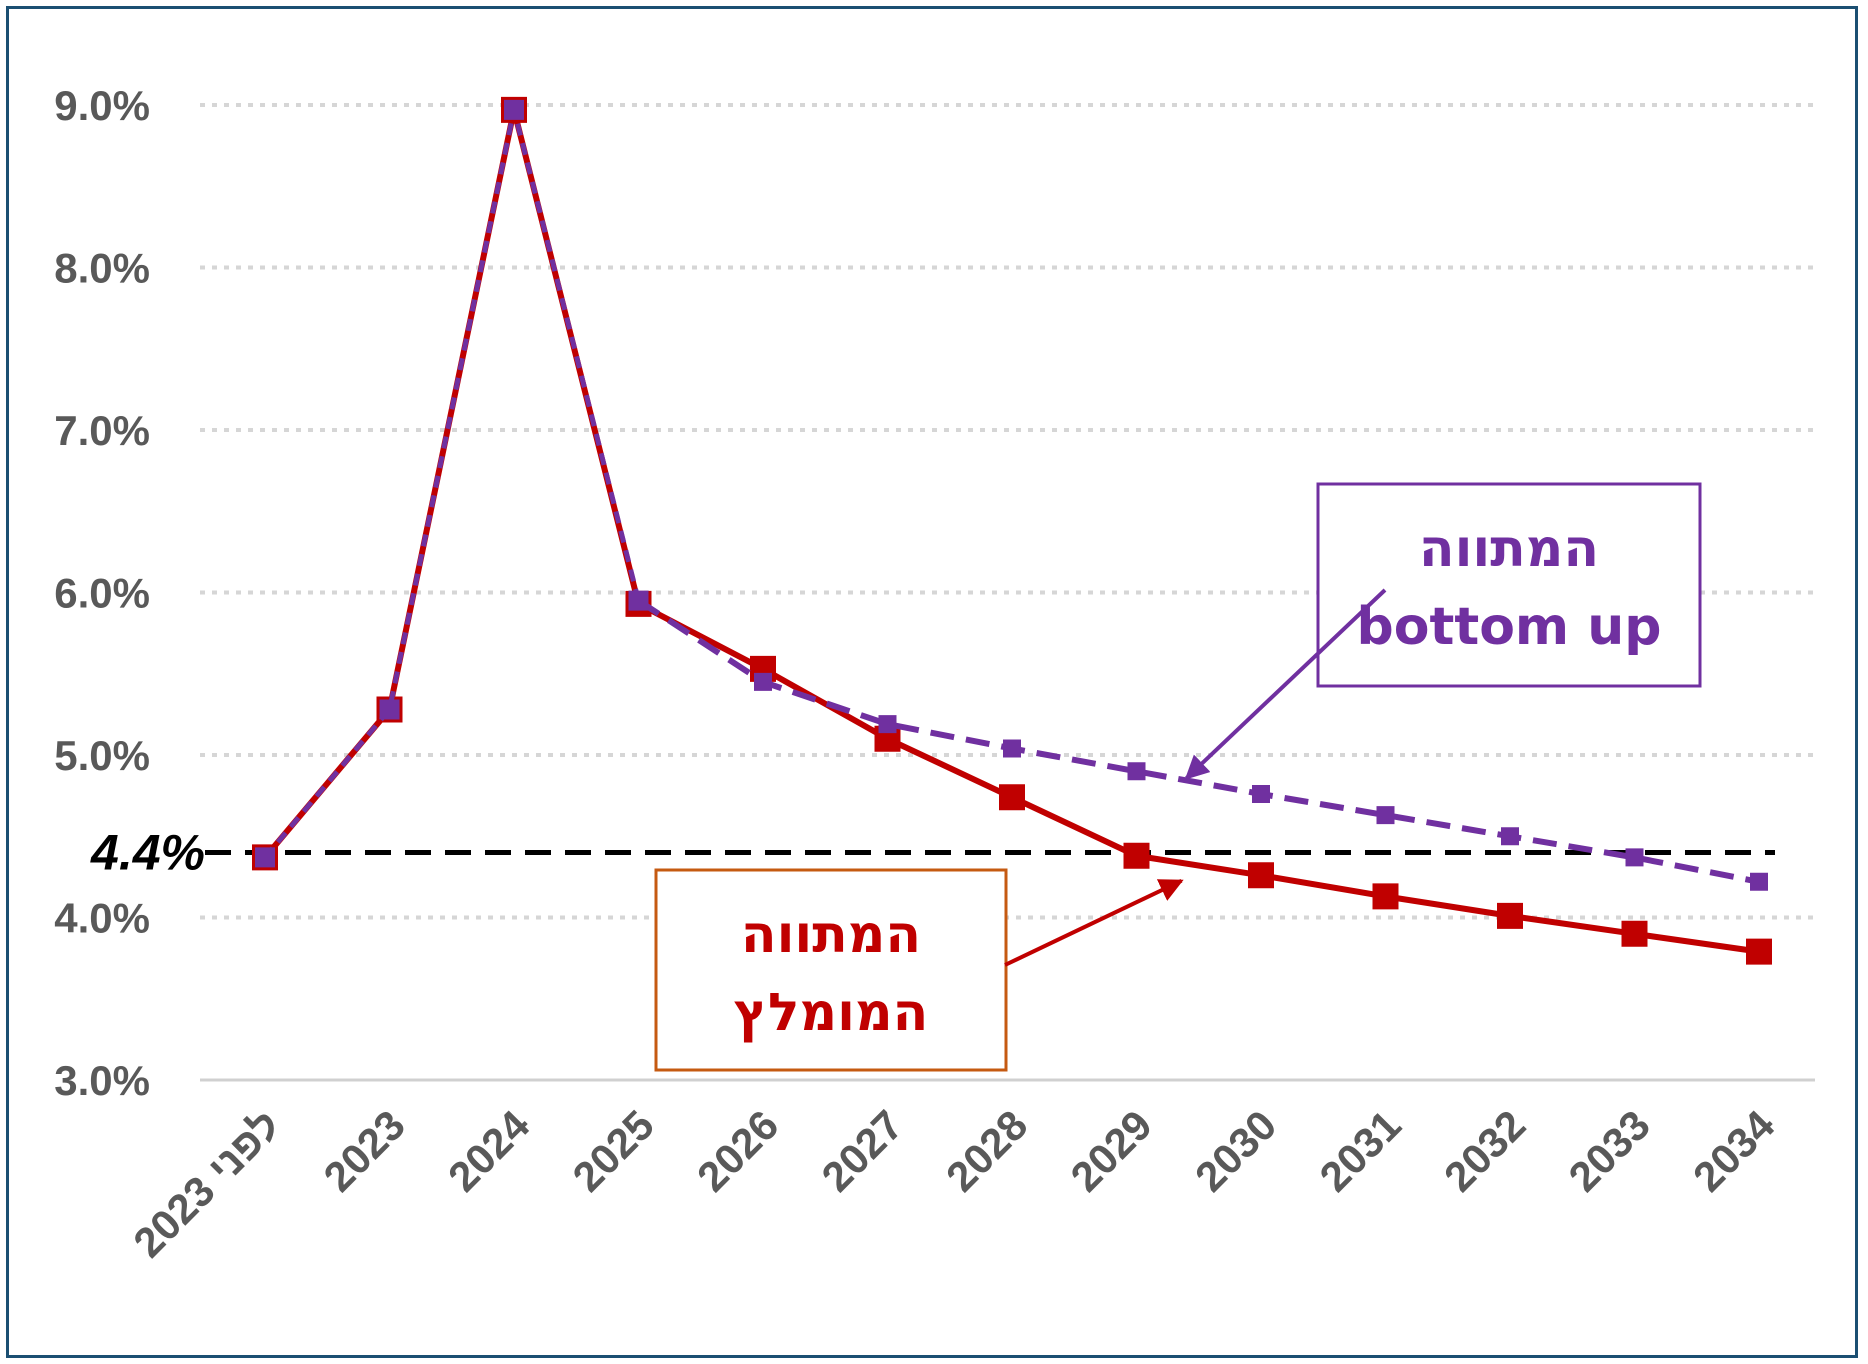  What do you see at coordinates (147, 853) in the screenshot?
I see `reference-line-label: 4.4%` at bounding box center [147, 853].